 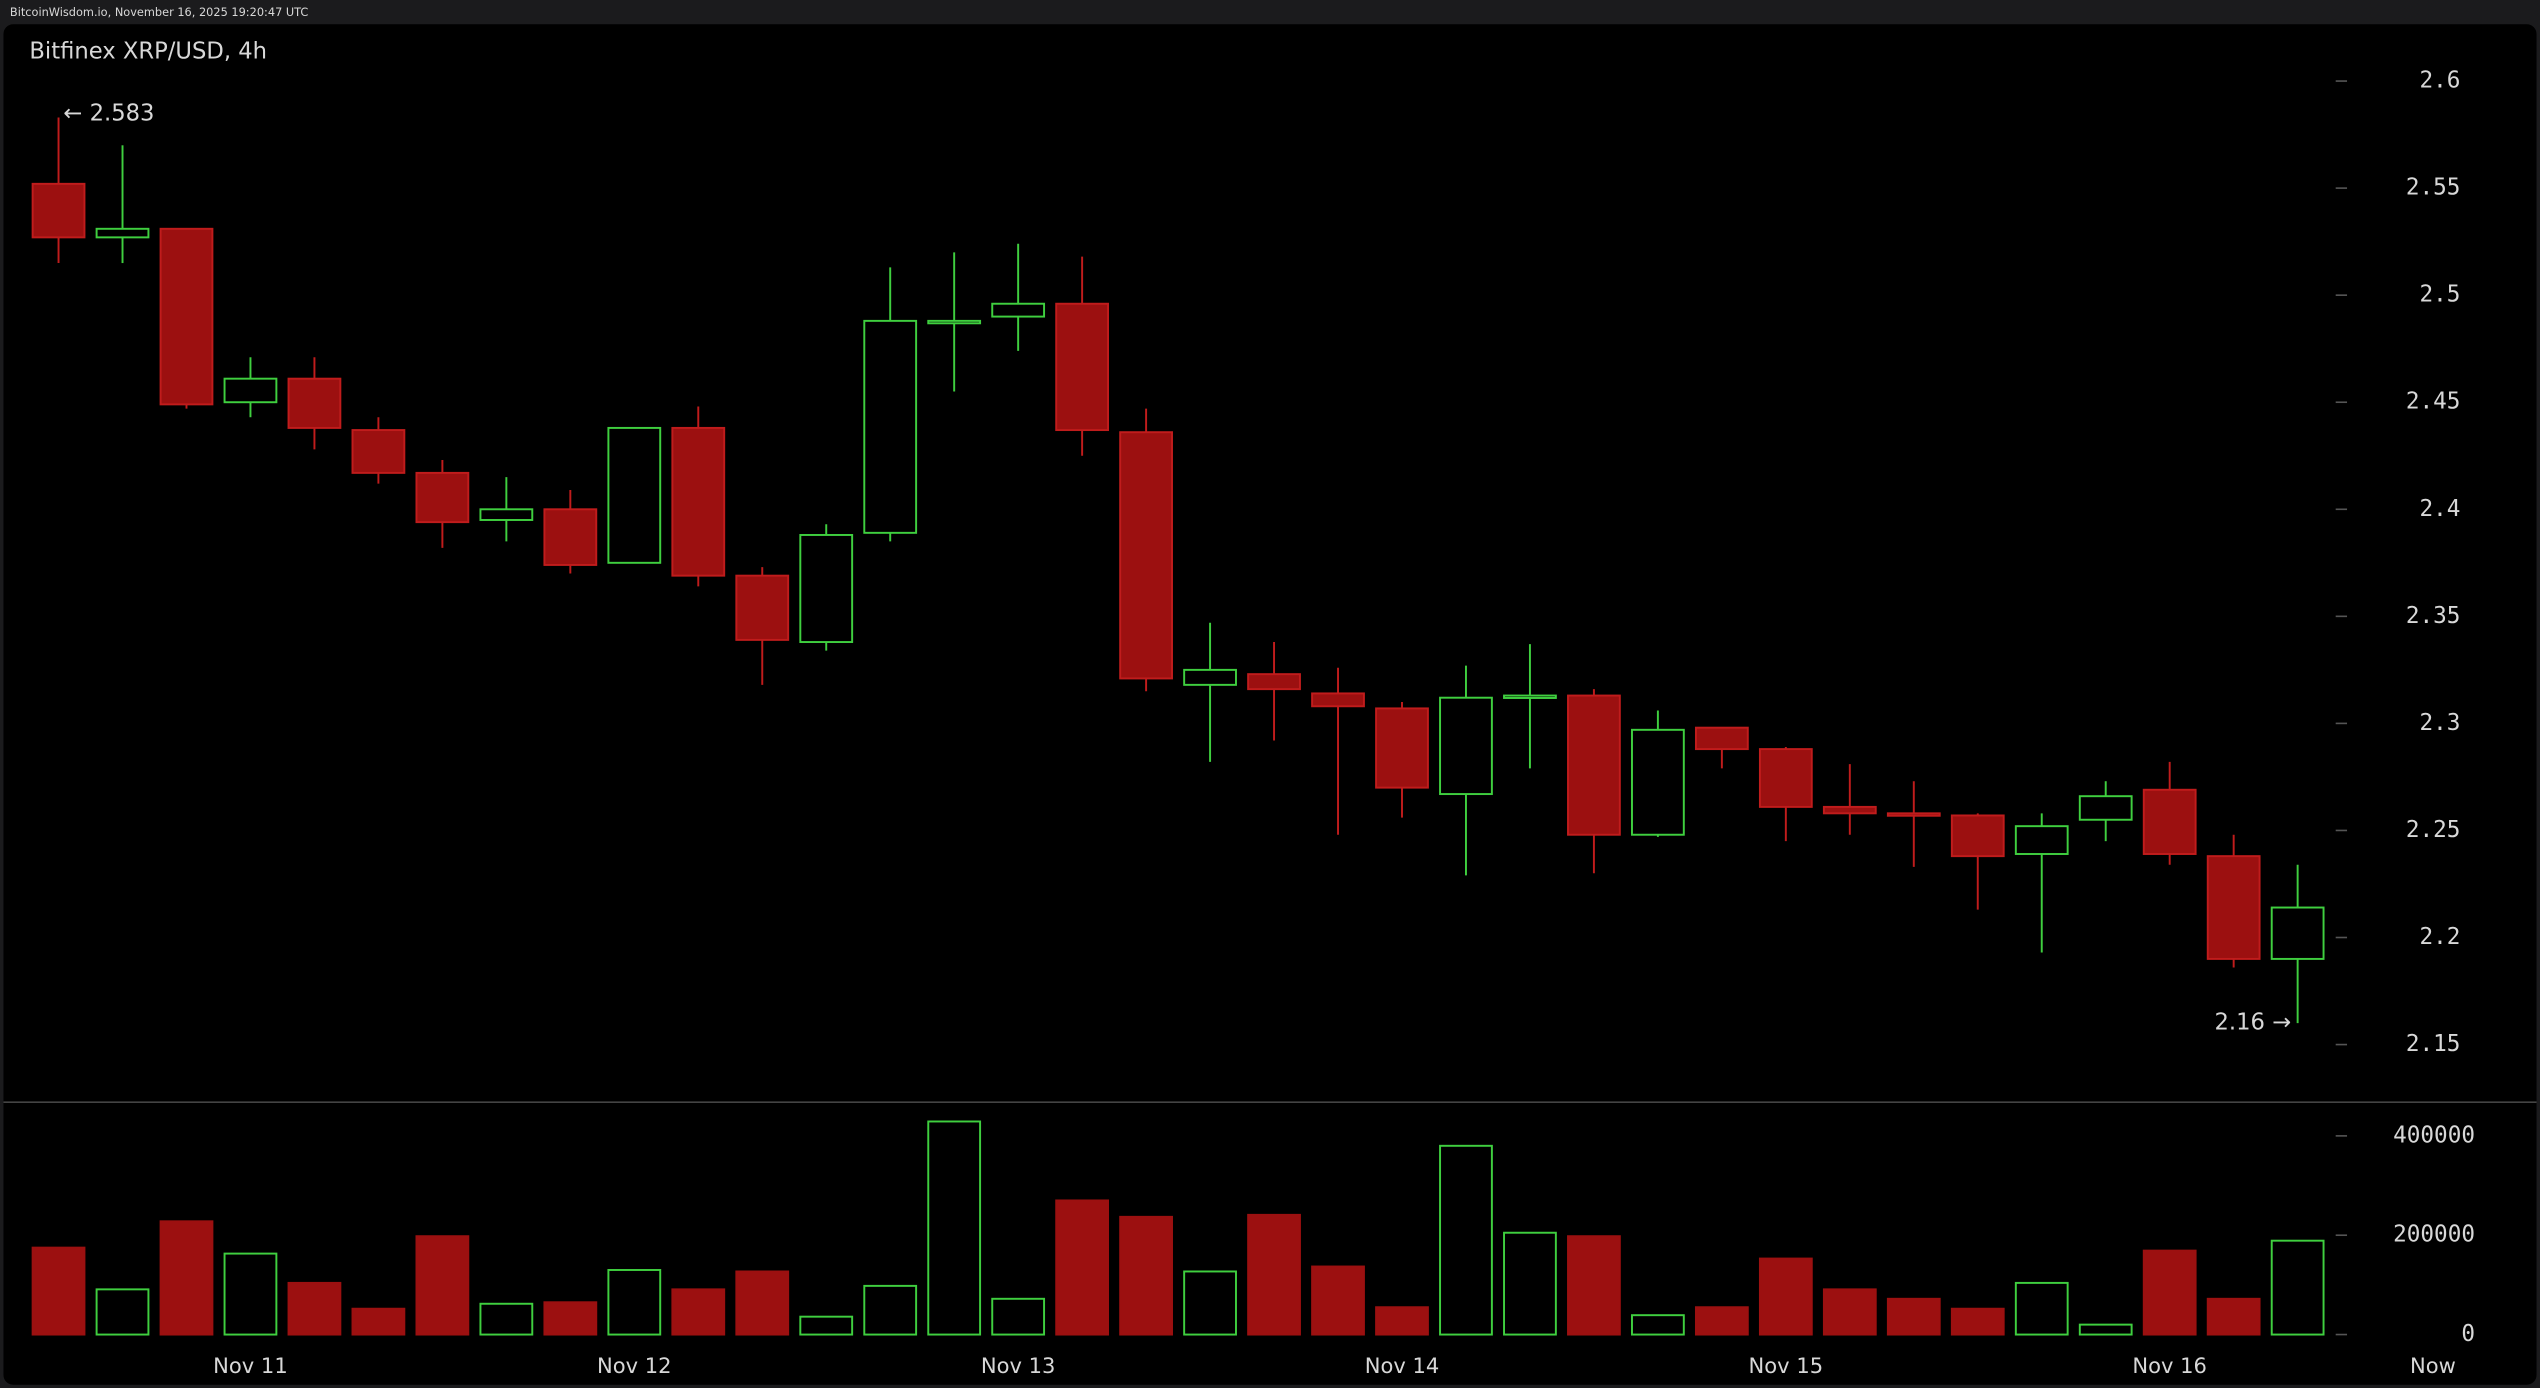 What do you see at coordinates (1018, 1365) in the screenshot?
I see `x-tick-label: Nov 13` at bounding box center [1018, 1365].